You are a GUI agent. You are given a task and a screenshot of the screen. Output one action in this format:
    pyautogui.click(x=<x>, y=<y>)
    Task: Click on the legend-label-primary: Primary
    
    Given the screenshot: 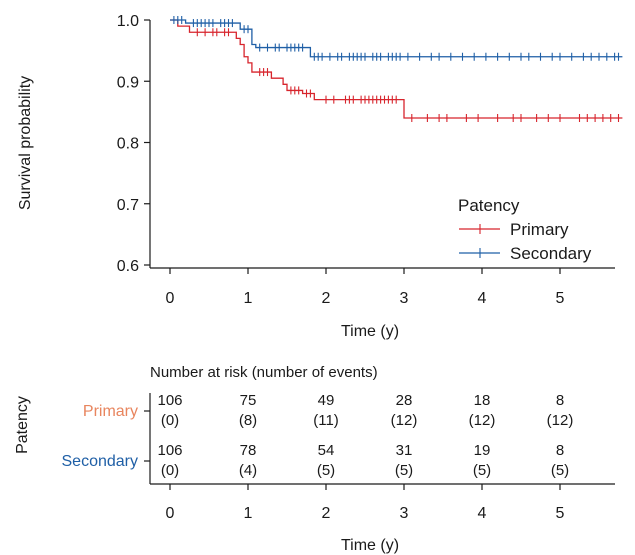 What is the action you would take?
    pyautogui.click(x=539, y=229)
    